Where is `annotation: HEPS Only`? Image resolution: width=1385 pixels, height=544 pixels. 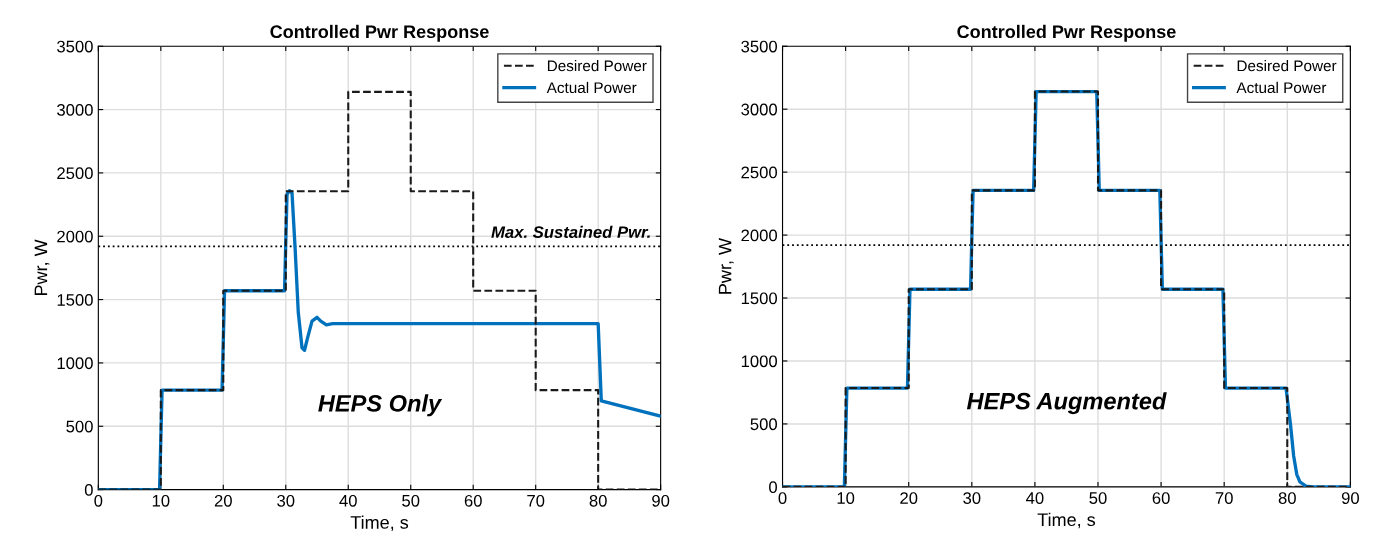 annotation: HEPS Only is located at coordinates (380, 405).